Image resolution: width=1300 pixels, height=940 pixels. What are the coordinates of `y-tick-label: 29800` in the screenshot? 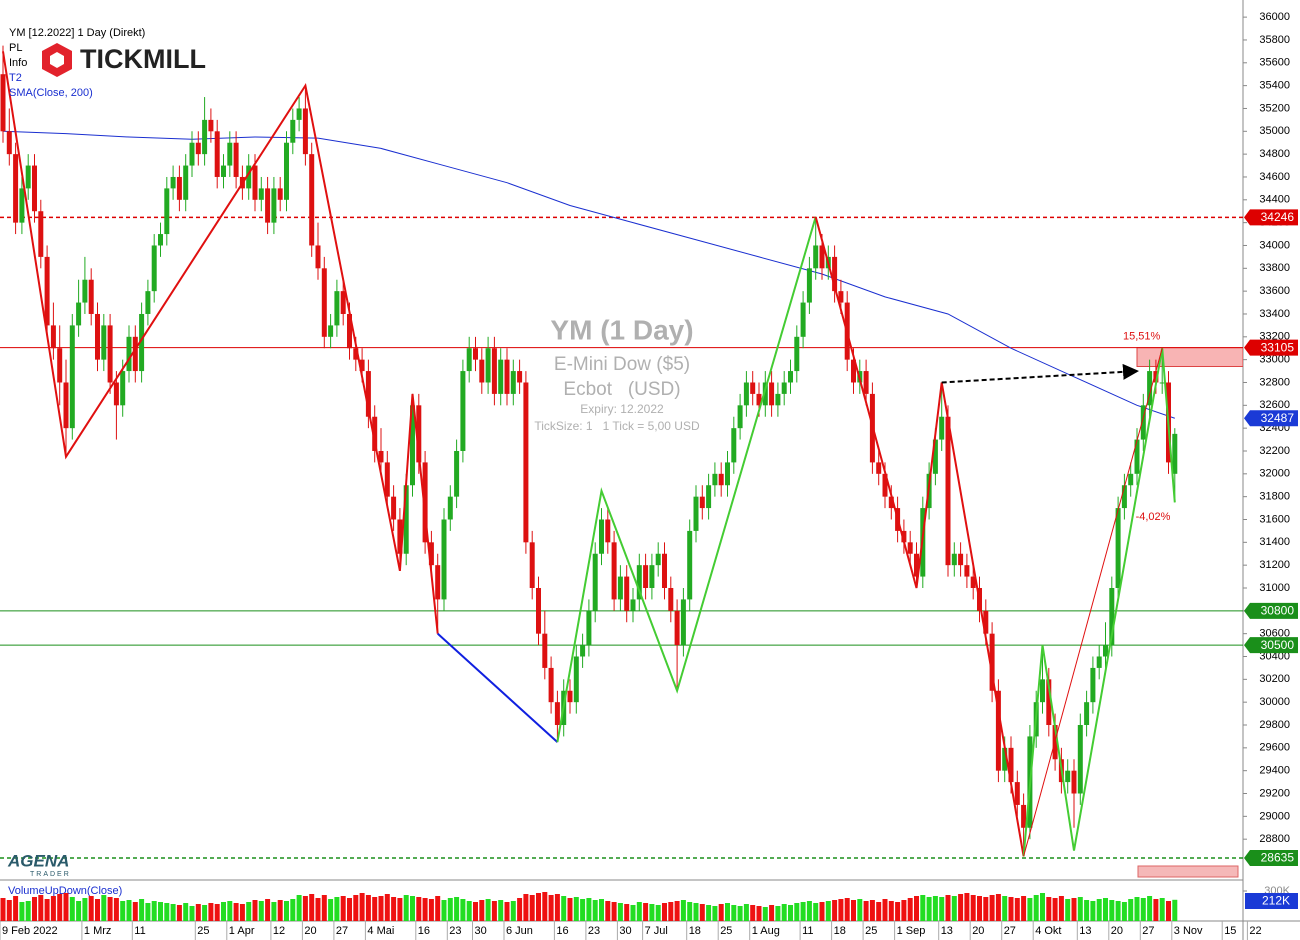 It's located at (1274, 725).